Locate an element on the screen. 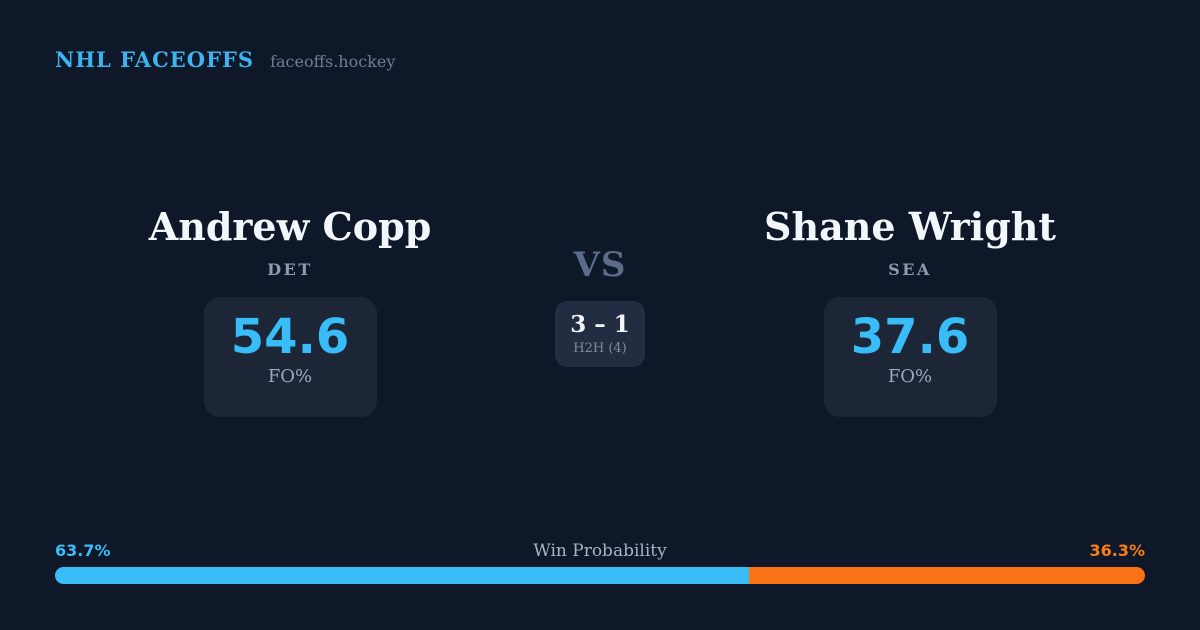  brand-title: NHL FACEOFFS is located at coordinates (155, 59).